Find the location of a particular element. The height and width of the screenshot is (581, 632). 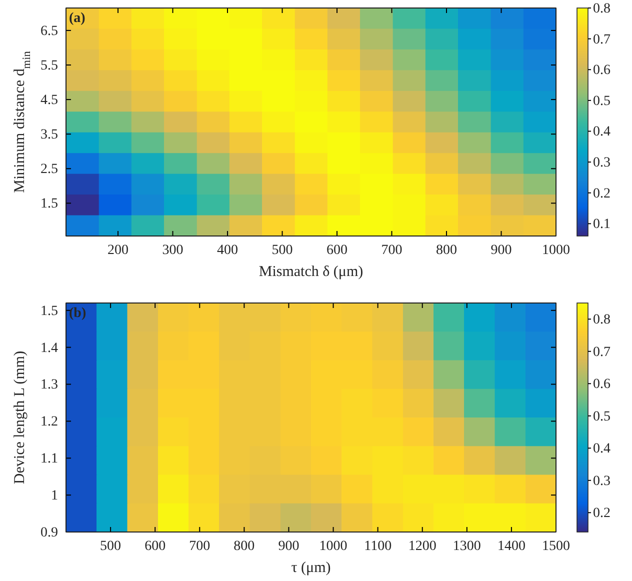

y-tick-label: 0.9 is located at coordinates (49, 532).